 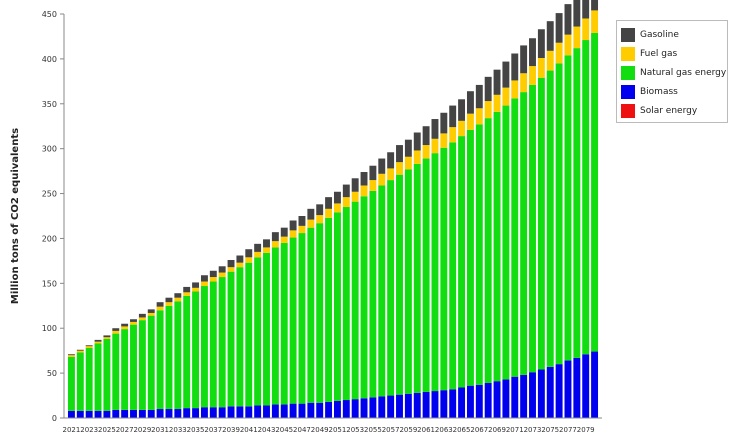 What do you see at coordinates (293, 225) in the screenshot?
I see `bar-segment-gasoline-2046` at bounding box center [293, 225].